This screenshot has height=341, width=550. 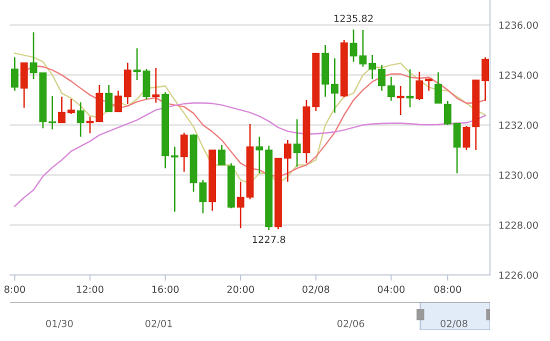 What do you see at coordinates (518, 225) in the screenshot?
I see `y-tick-label: 1228.00` at bounding box center [518, 225].